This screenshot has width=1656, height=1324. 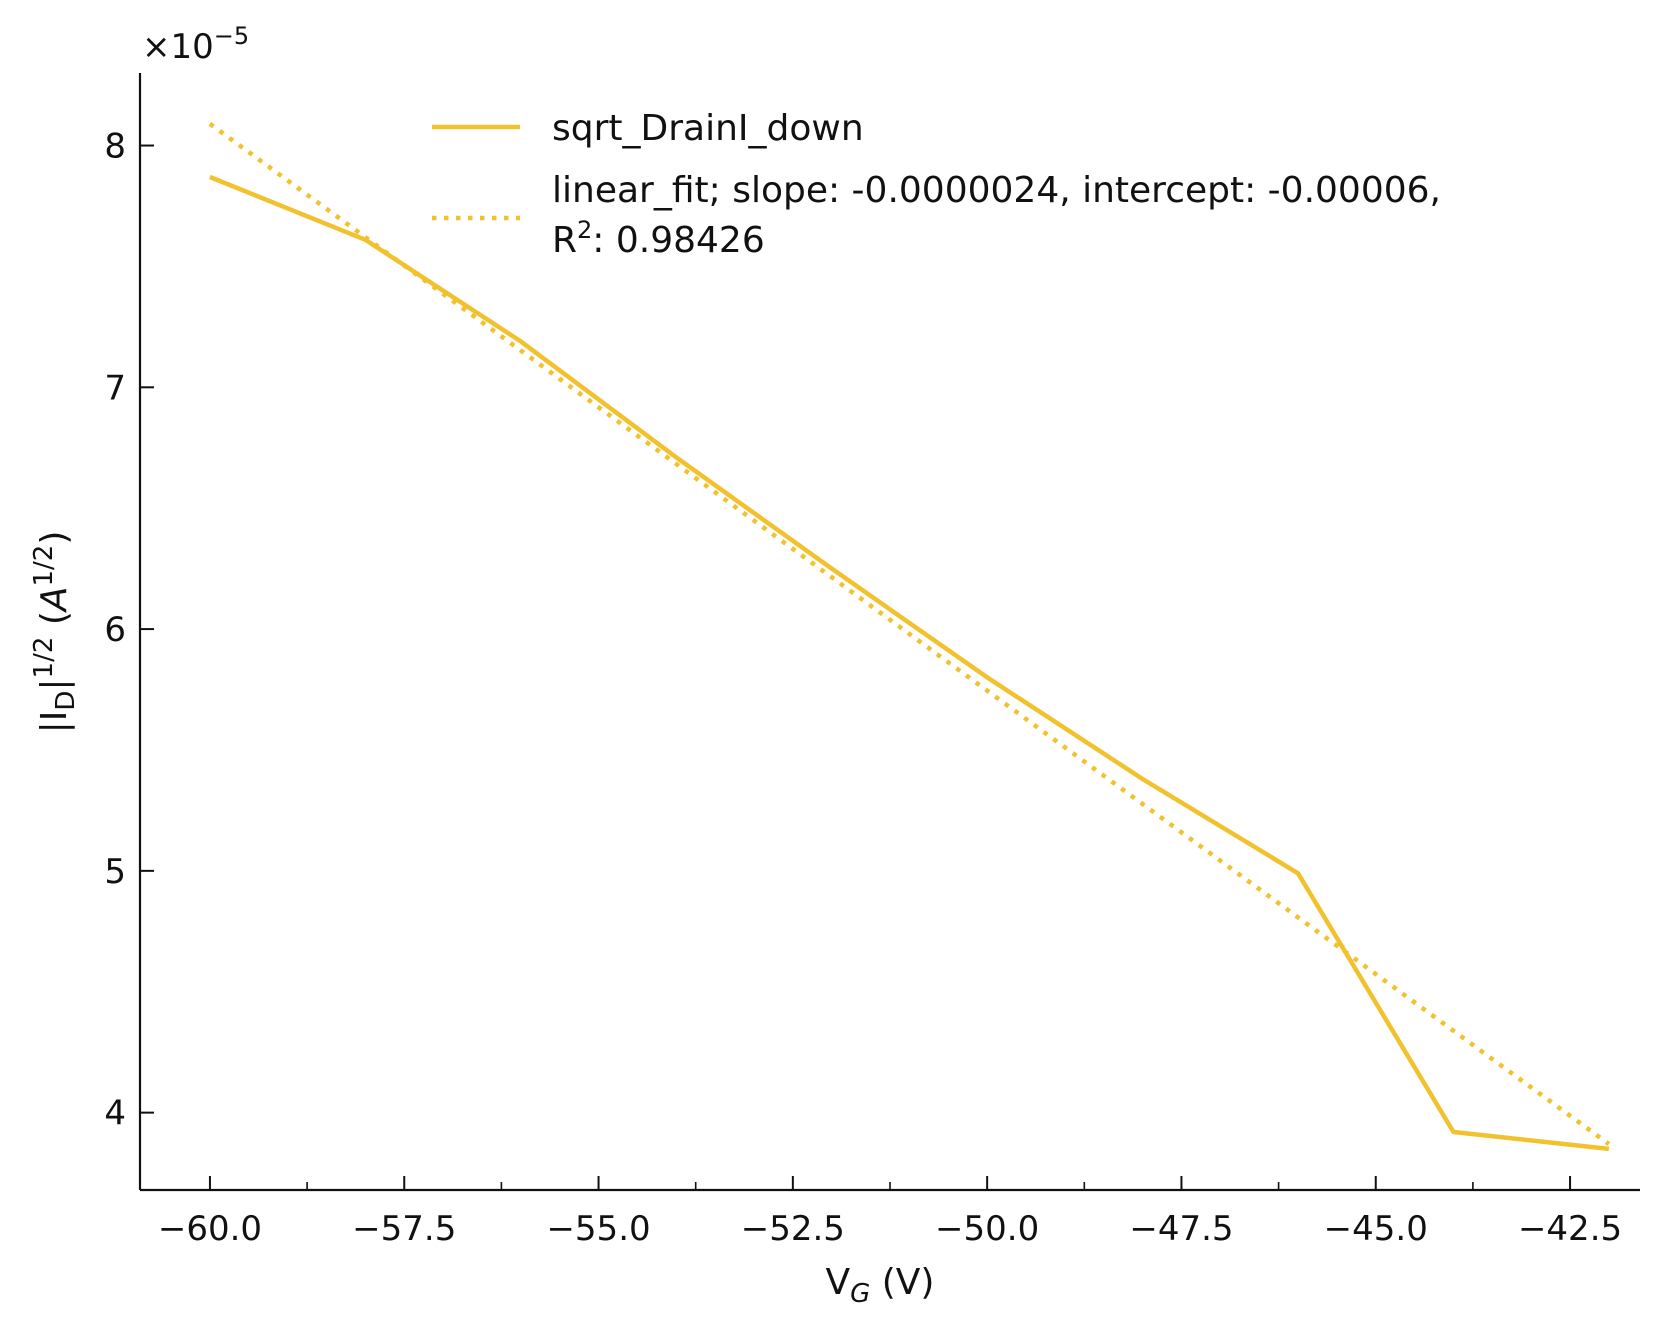 I want to click on x-tick-label: −52.5, so click(x=793, y=1229).